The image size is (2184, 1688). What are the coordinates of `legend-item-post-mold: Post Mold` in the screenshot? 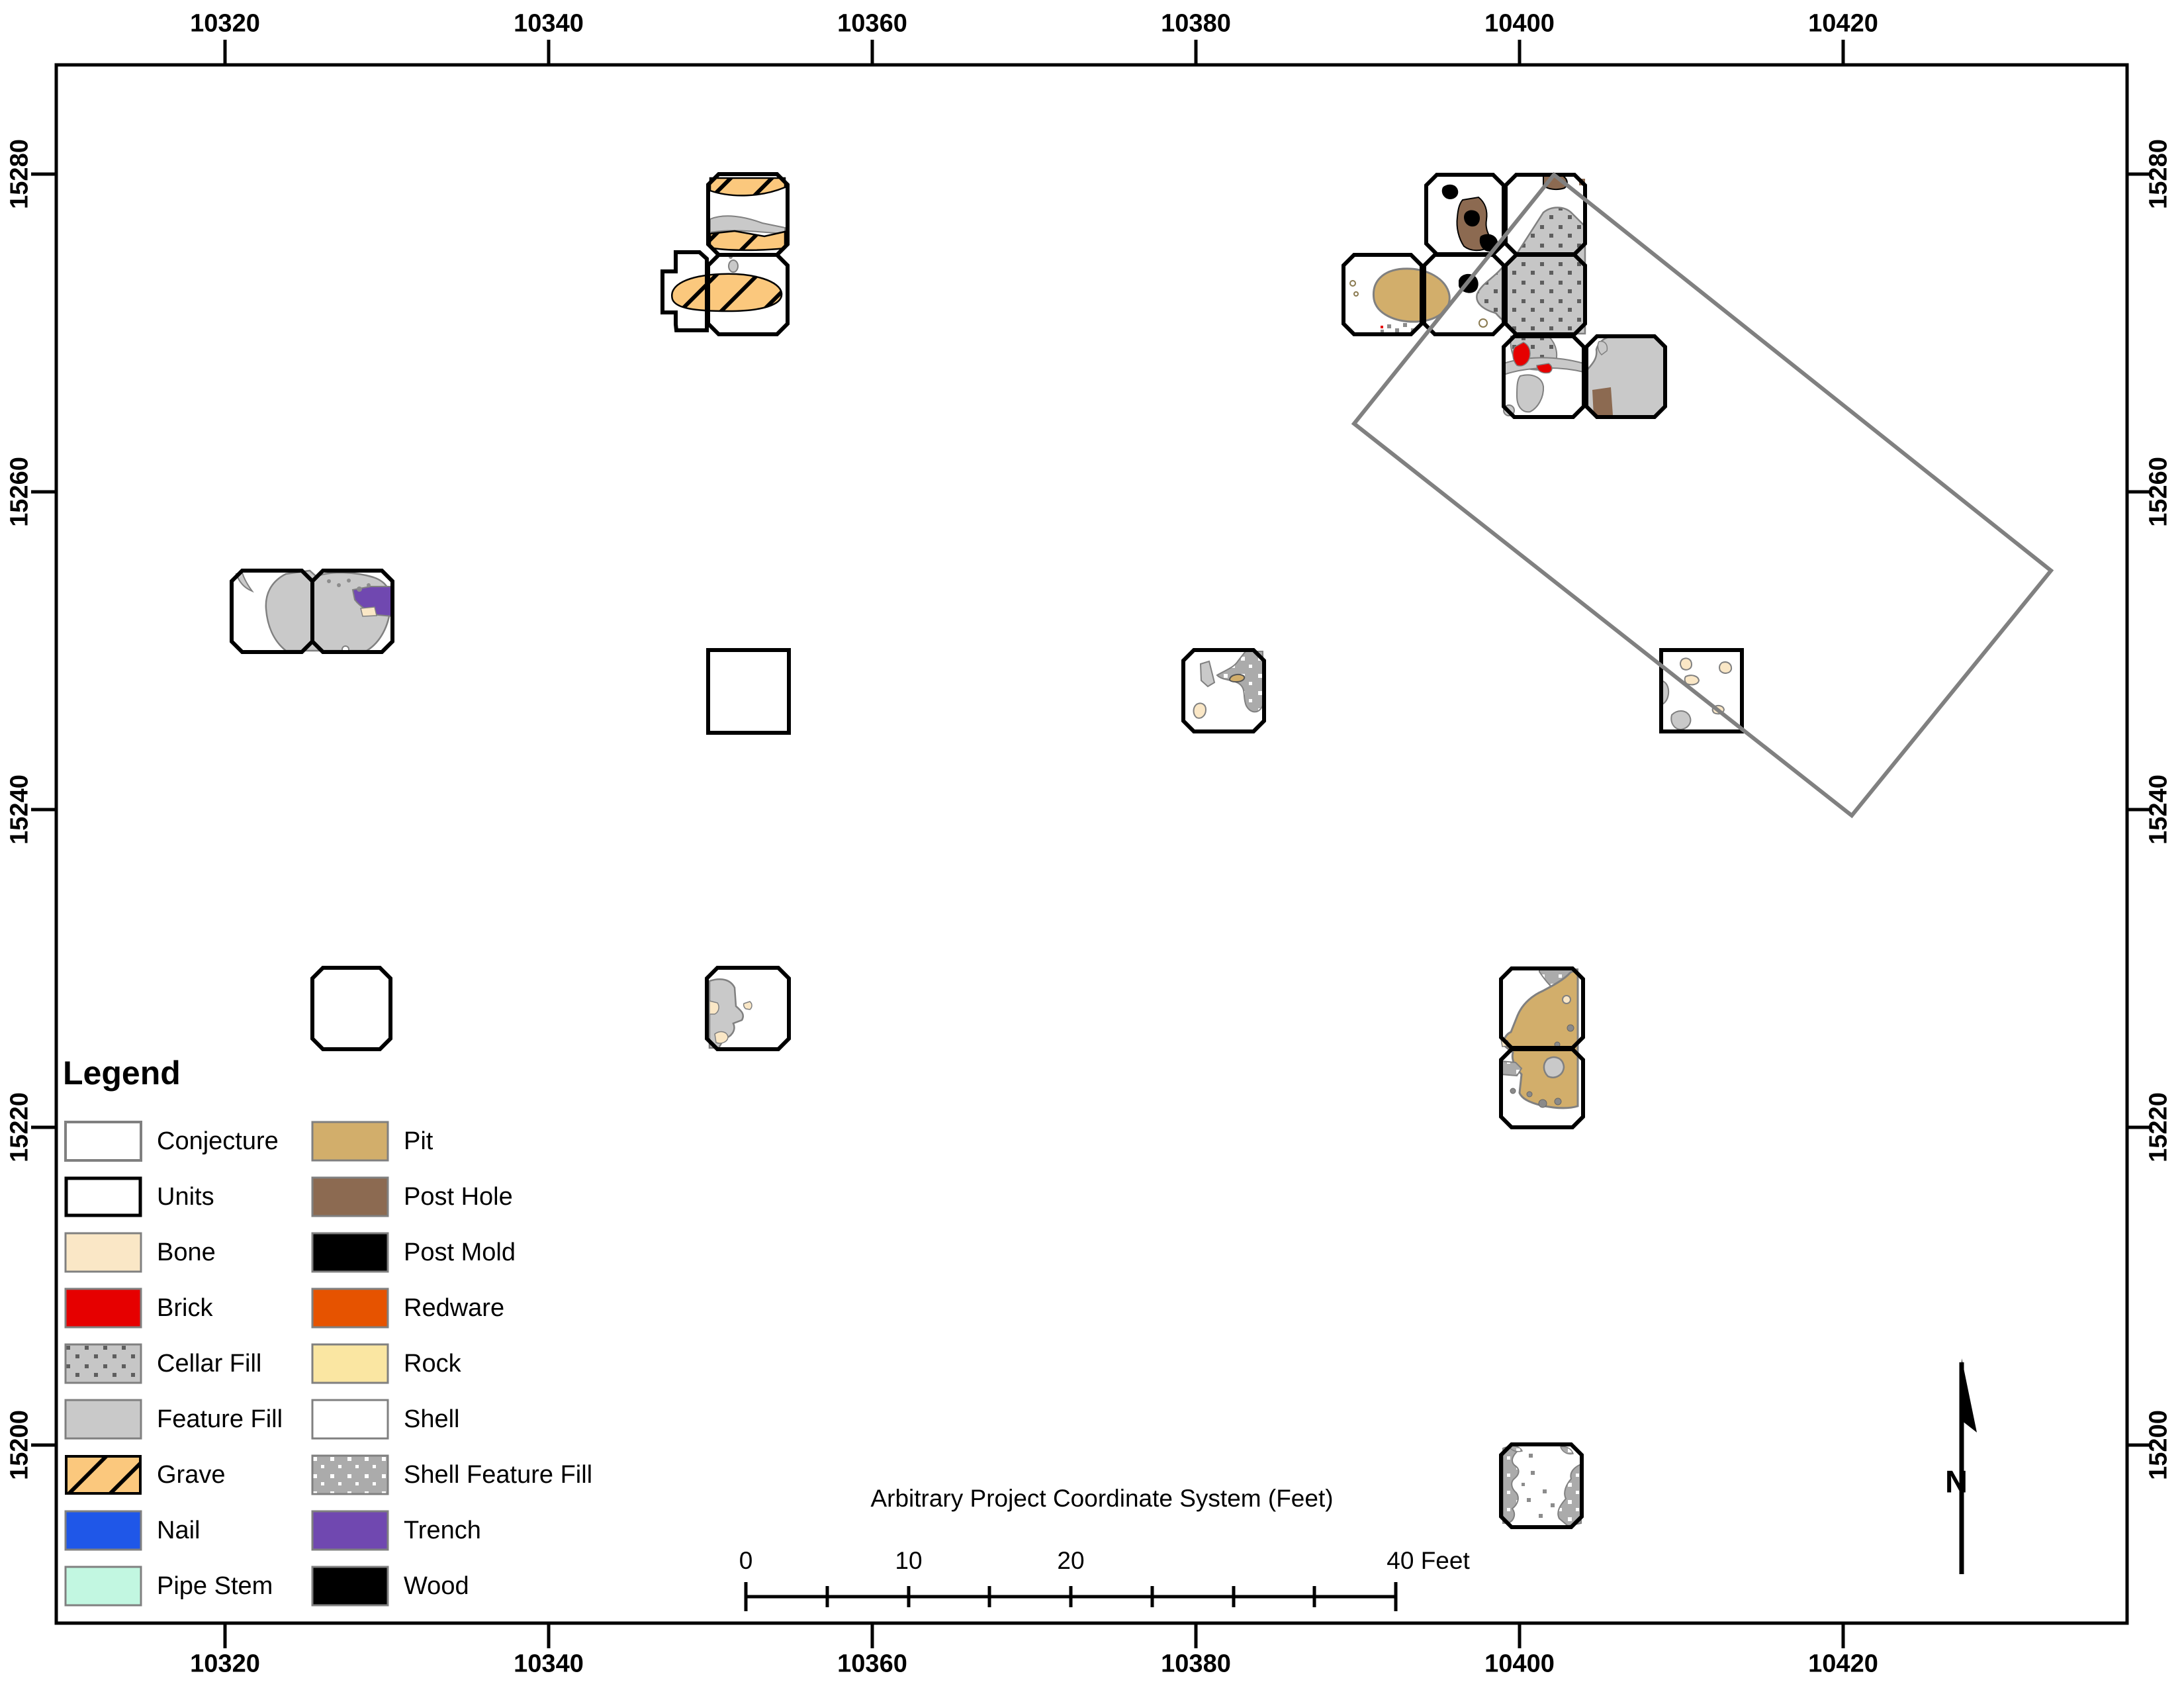 It's located at (413, 1252).